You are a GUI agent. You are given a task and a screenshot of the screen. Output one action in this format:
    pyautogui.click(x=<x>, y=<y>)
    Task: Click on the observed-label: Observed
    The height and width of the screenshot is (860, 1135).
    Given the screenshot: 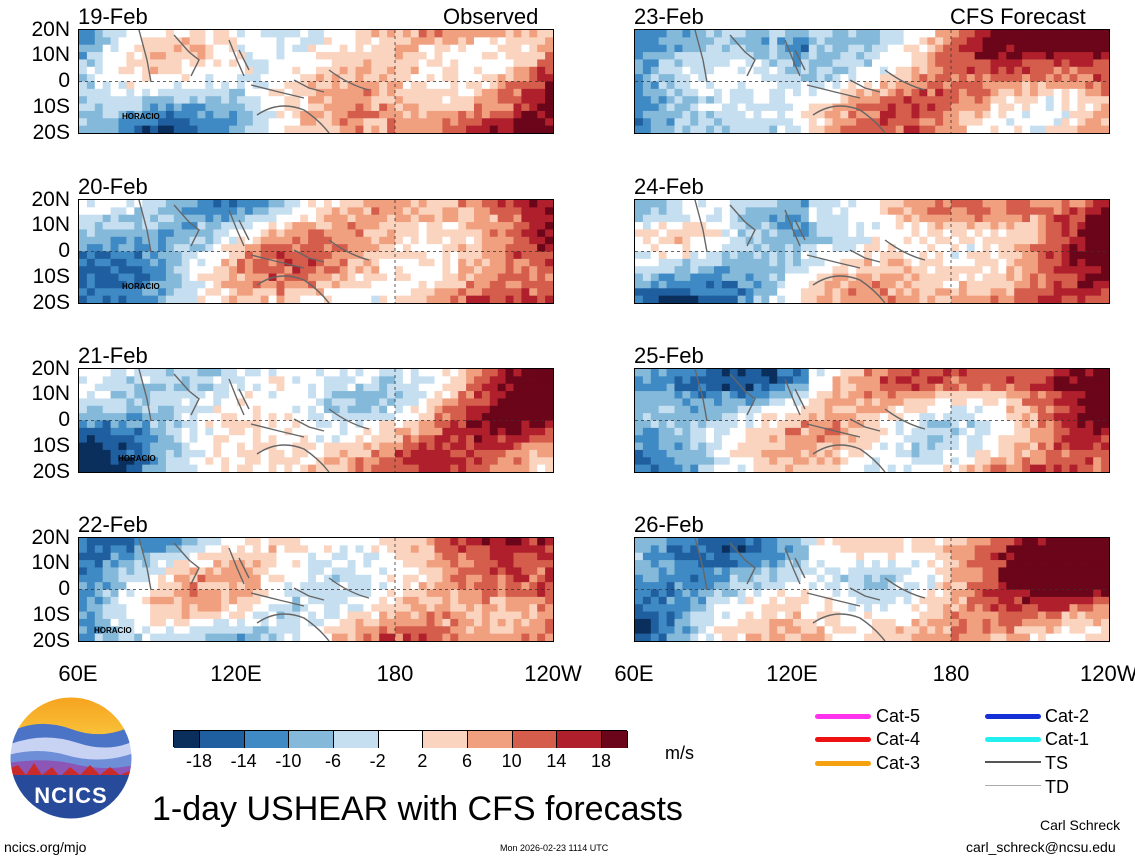 What is the action you would take?
    pyautogui.click(x=491, y=16)
    